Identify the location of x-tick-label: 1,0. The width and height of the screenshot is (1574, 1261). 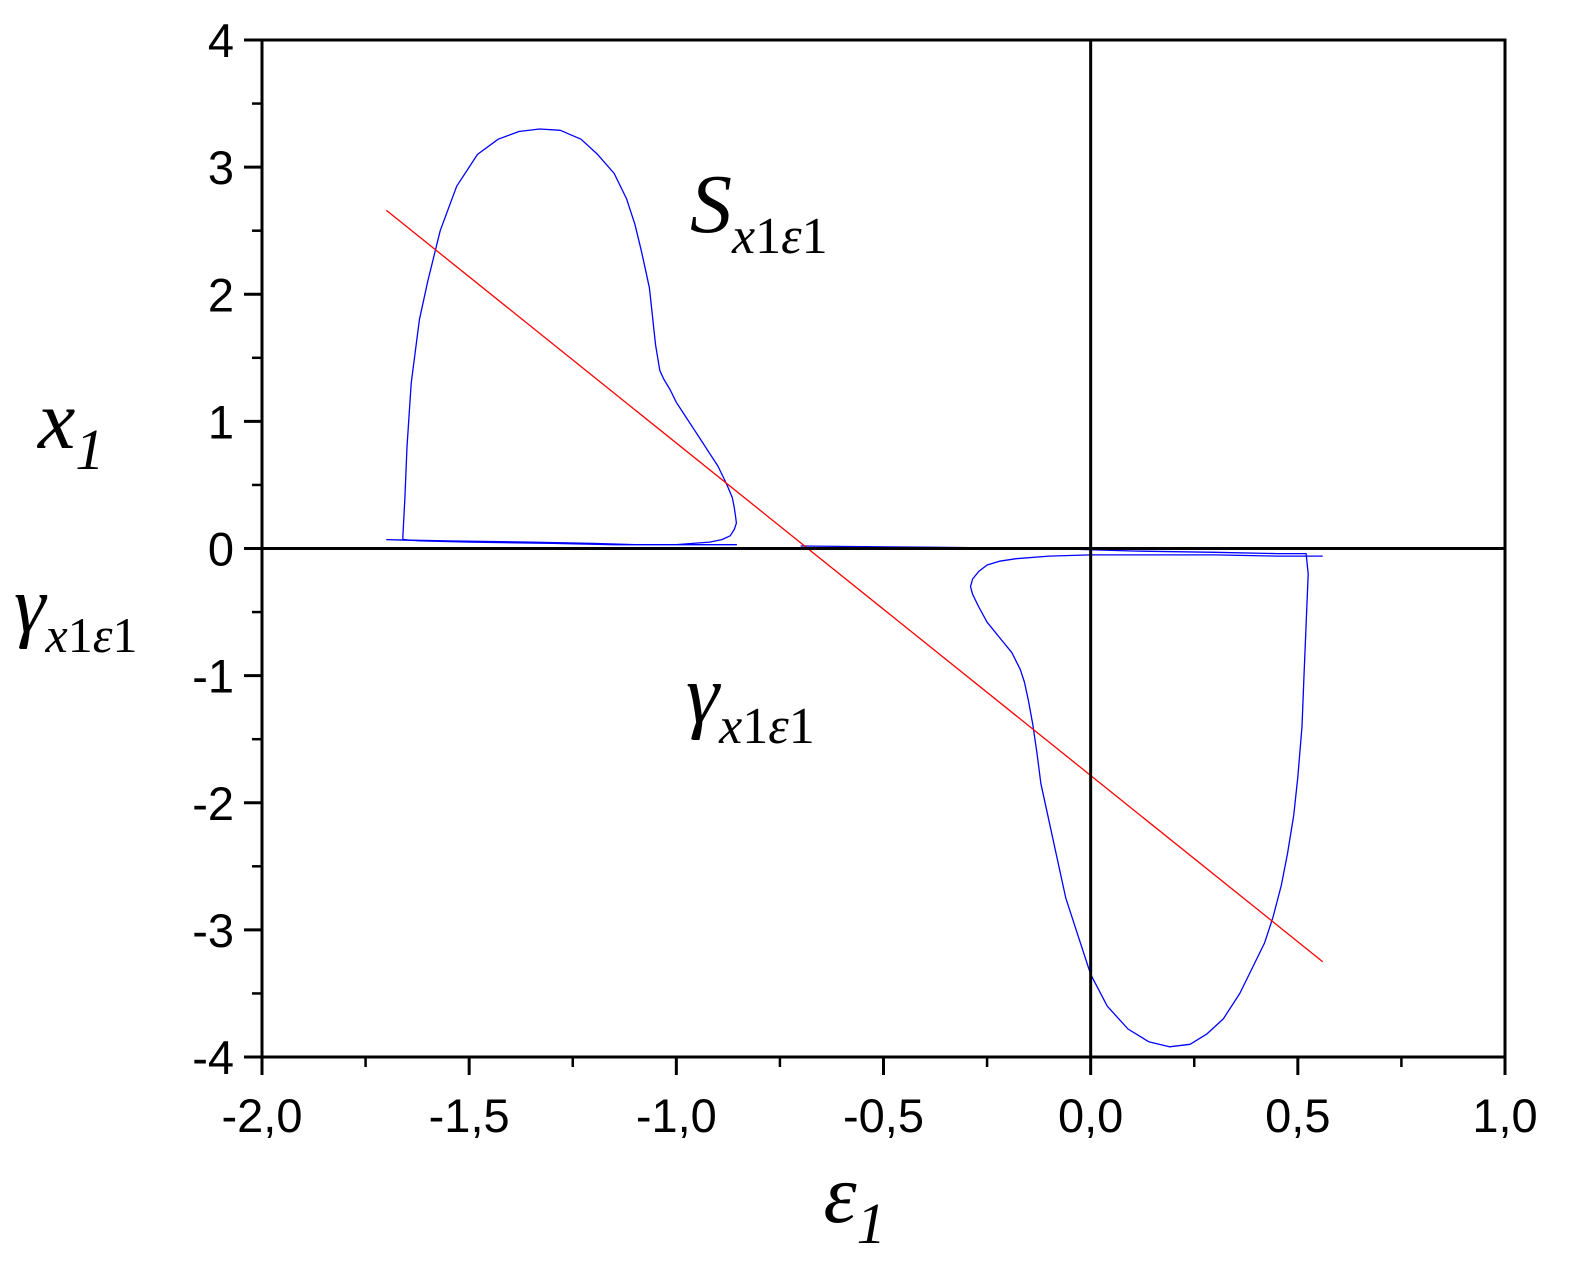
(1504, 1115).